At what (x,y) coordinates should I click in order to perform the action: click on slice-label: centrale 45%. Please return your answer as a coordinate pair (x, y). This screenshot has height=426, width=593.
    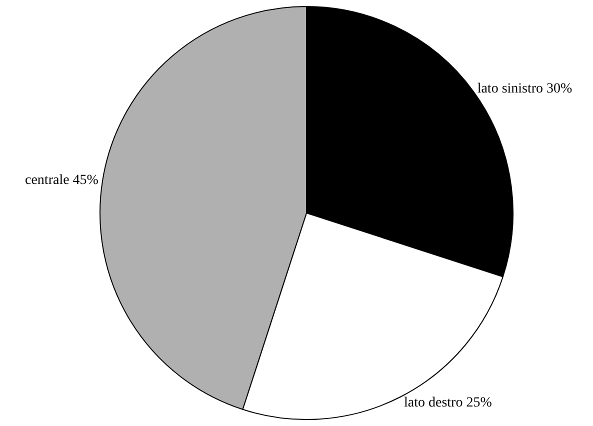
    Looking at the image, I should click on (61, 180).